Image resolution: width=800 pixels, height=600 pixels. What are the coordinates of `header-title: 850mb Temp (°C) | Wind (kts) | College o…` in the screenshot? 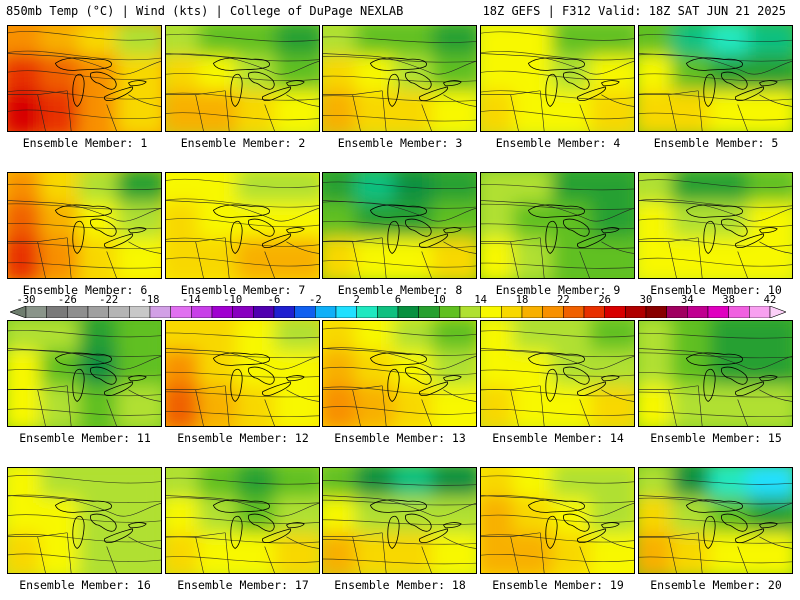 It's located at (205, 11).